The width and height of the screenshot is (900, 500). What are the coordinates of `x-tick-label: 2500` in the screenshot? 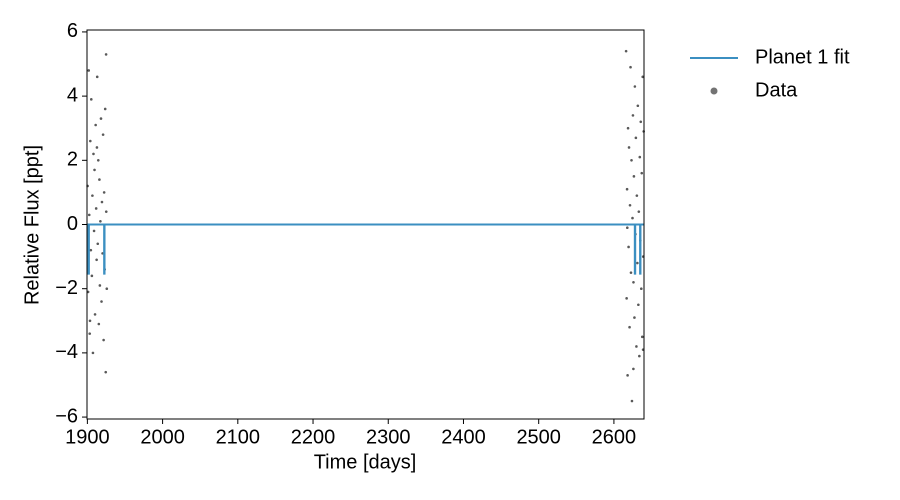 It's located at (538, 437).